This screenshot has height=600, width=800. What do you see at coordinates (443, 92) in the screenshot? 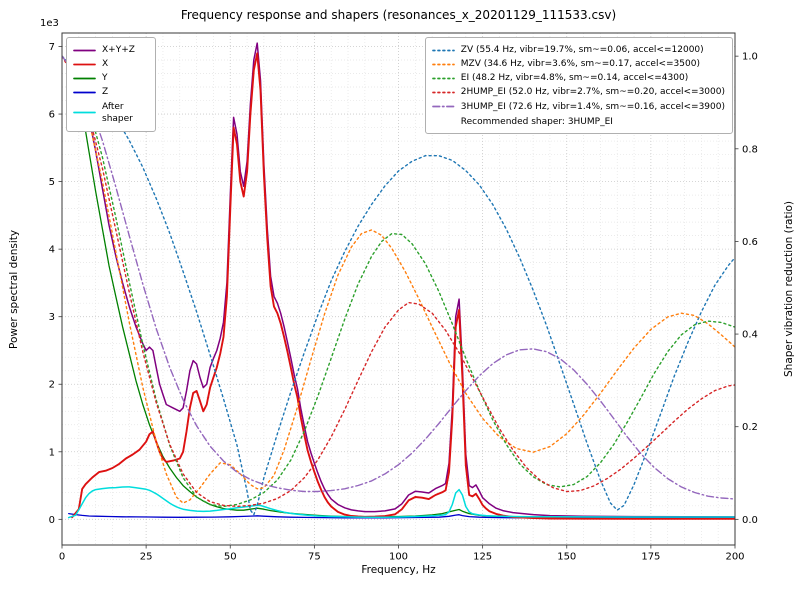
I see `2hump-ei-line-swatch-icon` at bounding box center [443, 92].